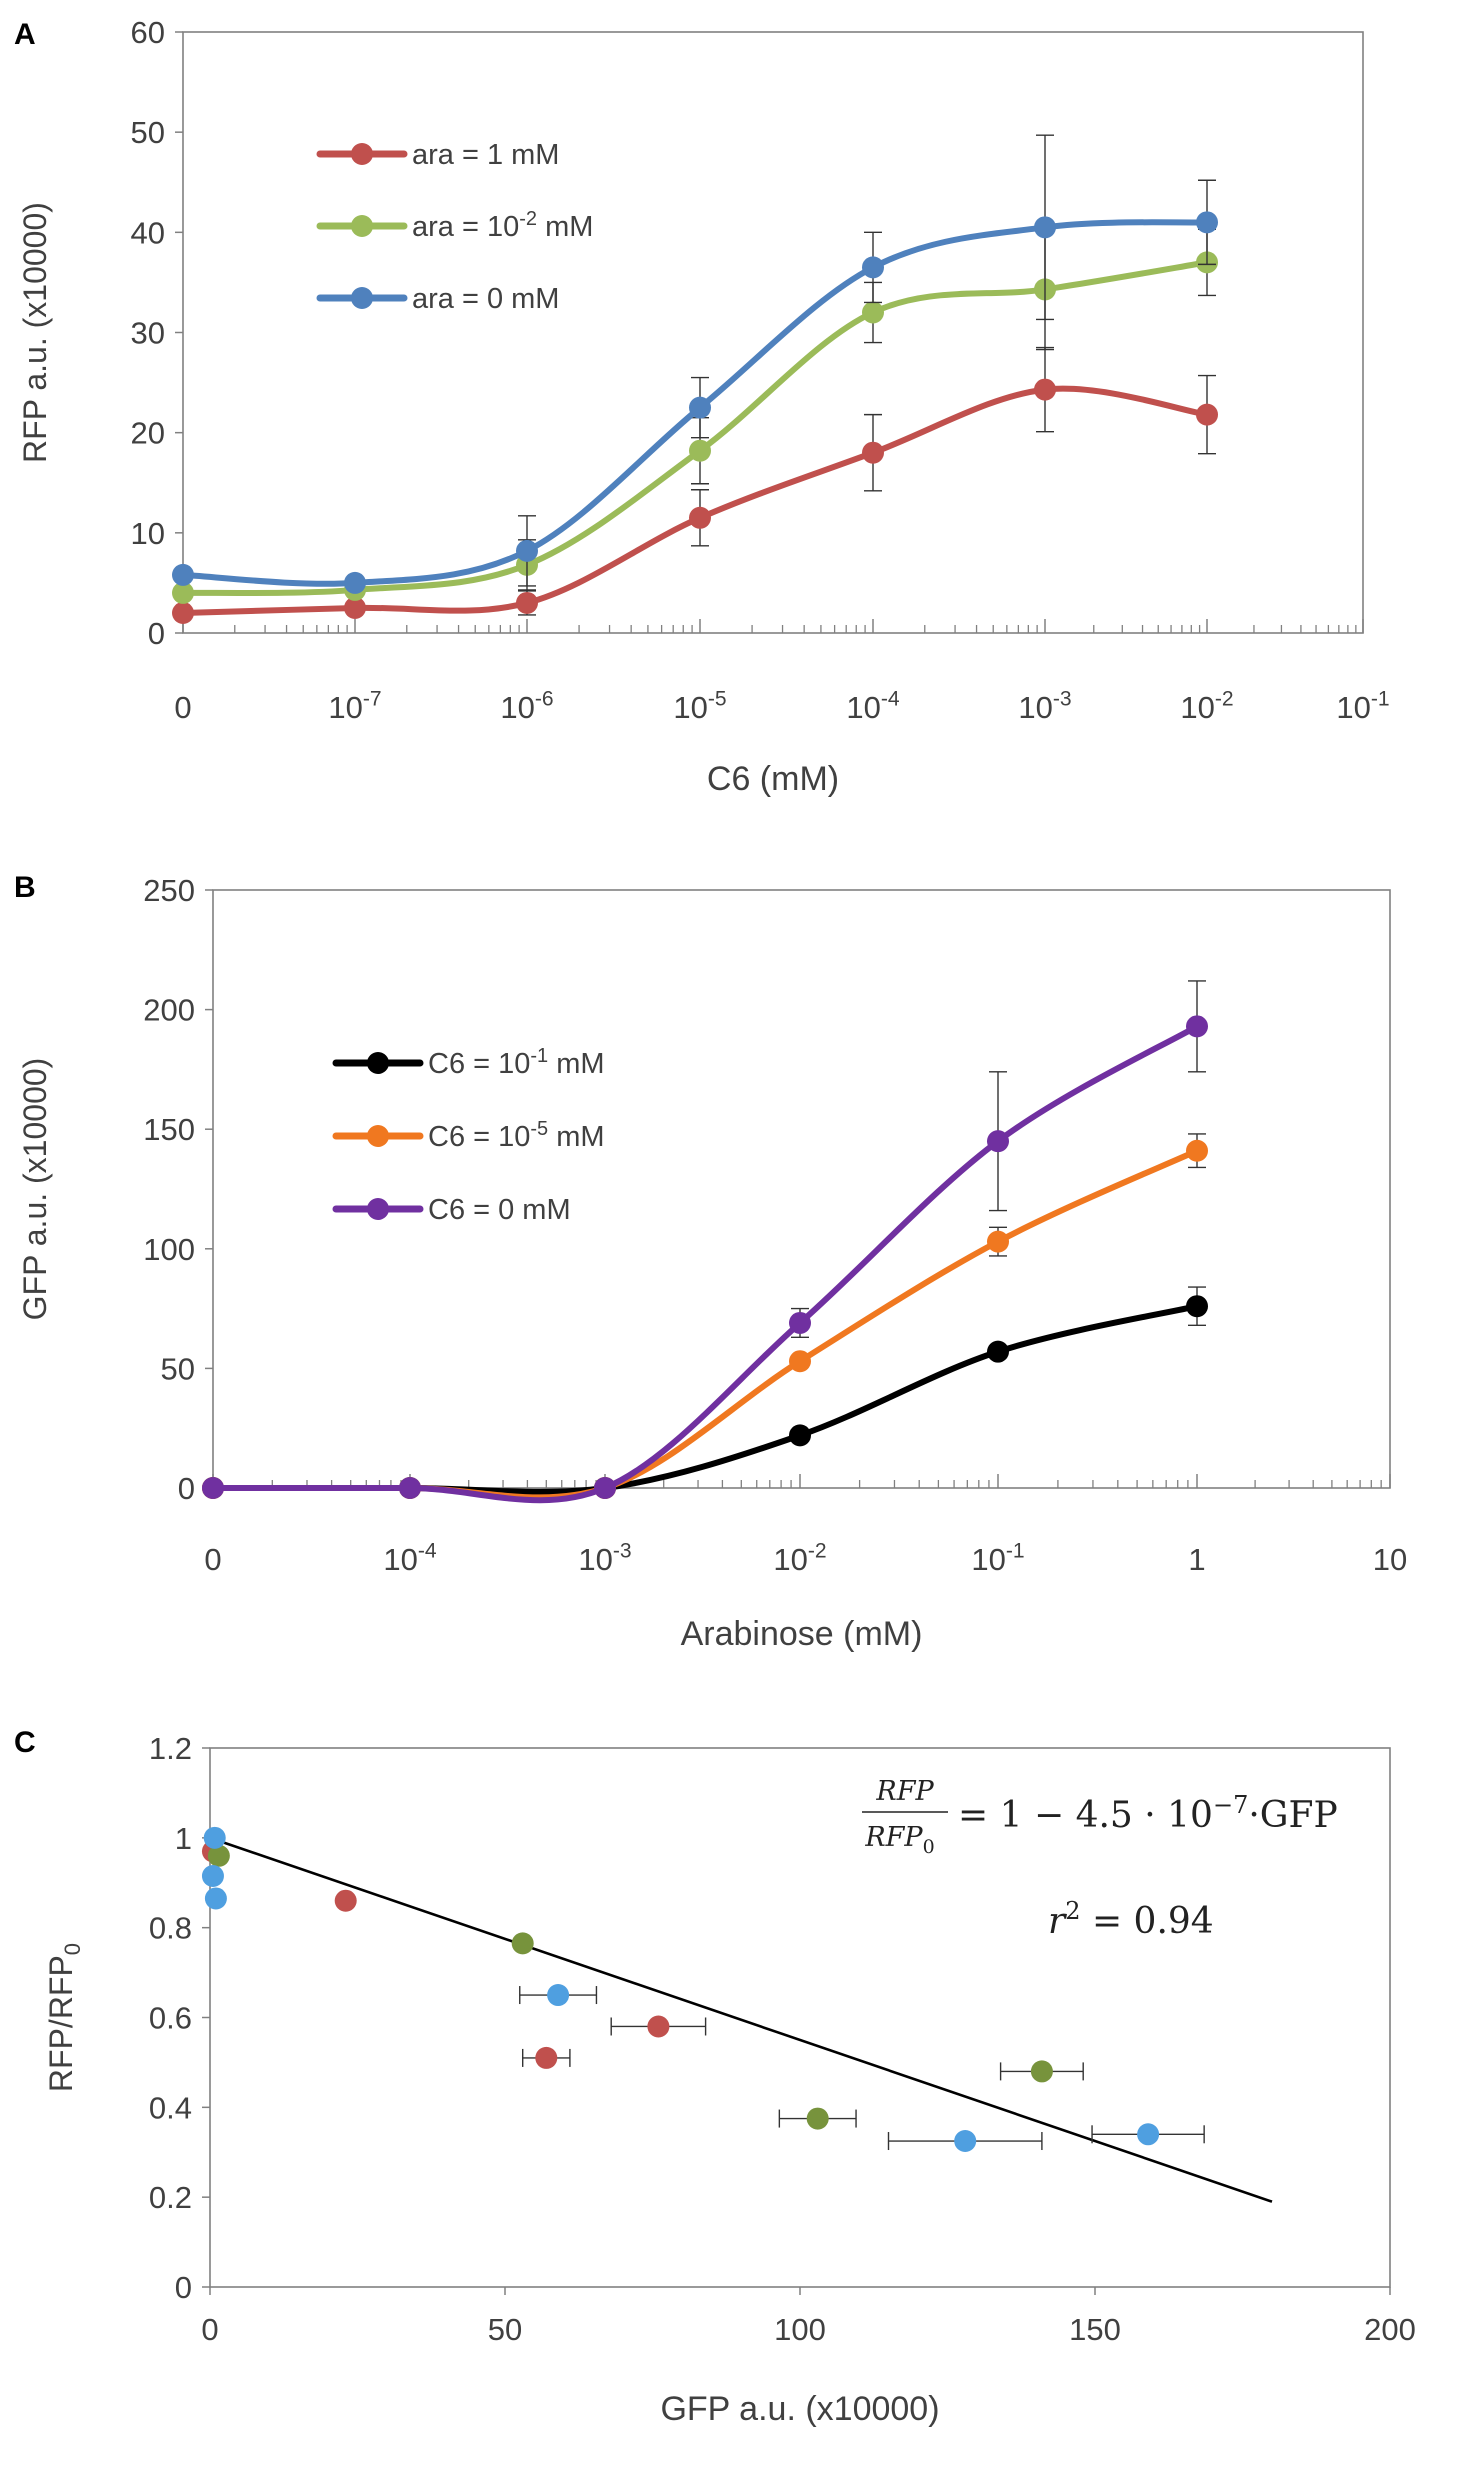  What do you see at coordinates (372, 699) in the screenshot?
I see `panel-a-x-tick-label-exp: -7` at bounding box center [372, 699].